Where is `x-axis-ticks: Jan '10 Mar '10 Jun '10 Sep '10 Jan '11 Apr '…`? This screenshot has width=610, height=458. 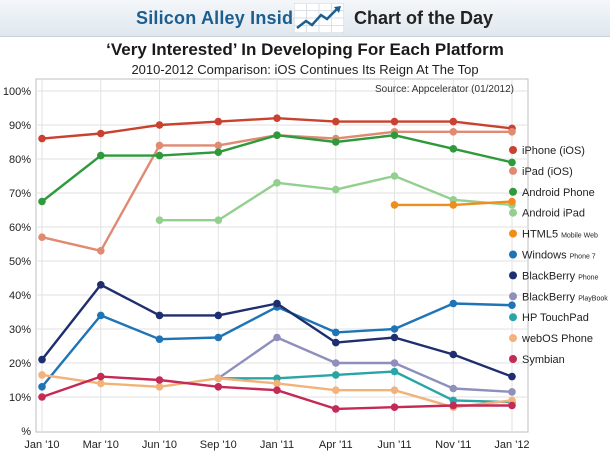
x-axis-ticks: Jan '10 Mar '10 Jun '10 Sep '10 Jan '11 Apr '… is located at coordinates (276, 445).